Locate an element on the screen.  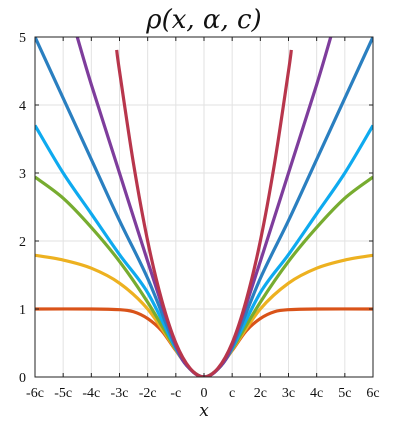
x-tick-label: -4c is located at coordinates (91, 393).